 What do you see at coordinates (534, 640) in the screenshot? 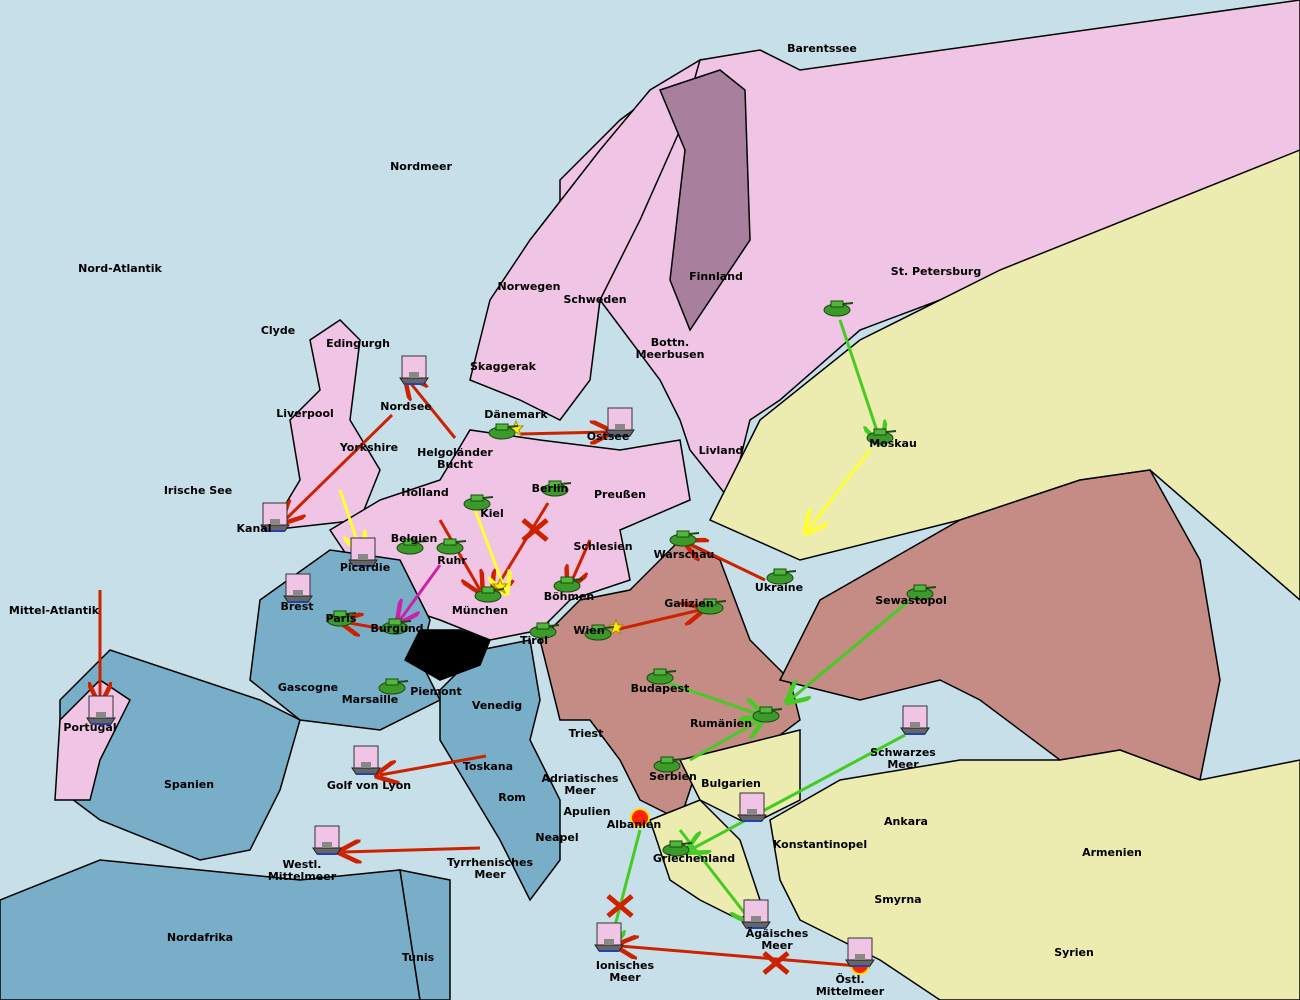
I see `land-label: Tirol` at bounding box center [534, 640].